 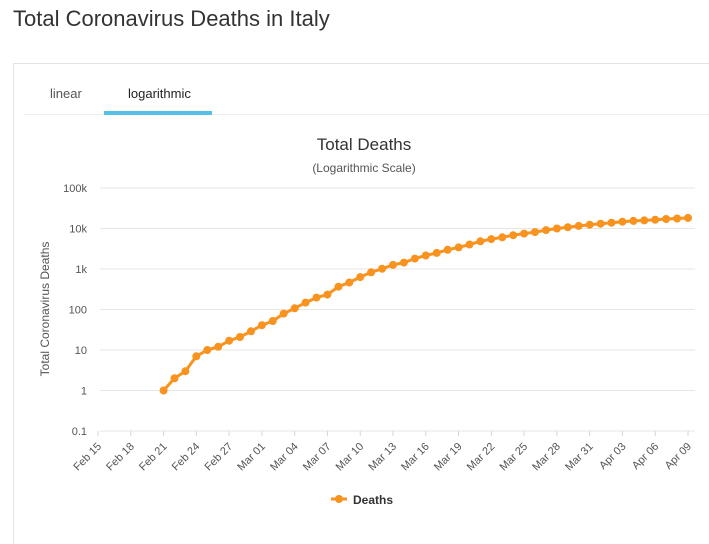 What do you see at coordinates (546, 457) in the screenshot?
I see `x-tick-label: Mar 28` at bounding box center [546, 457].